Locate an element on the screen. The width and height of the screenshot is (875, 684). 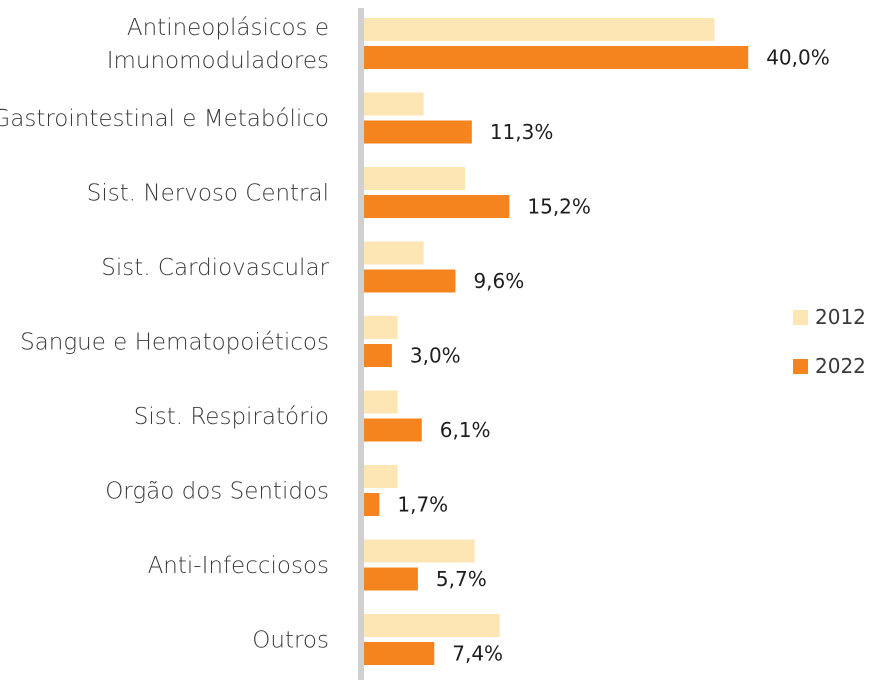
legend-swatch-2012 is located at coordinates (800, 317).